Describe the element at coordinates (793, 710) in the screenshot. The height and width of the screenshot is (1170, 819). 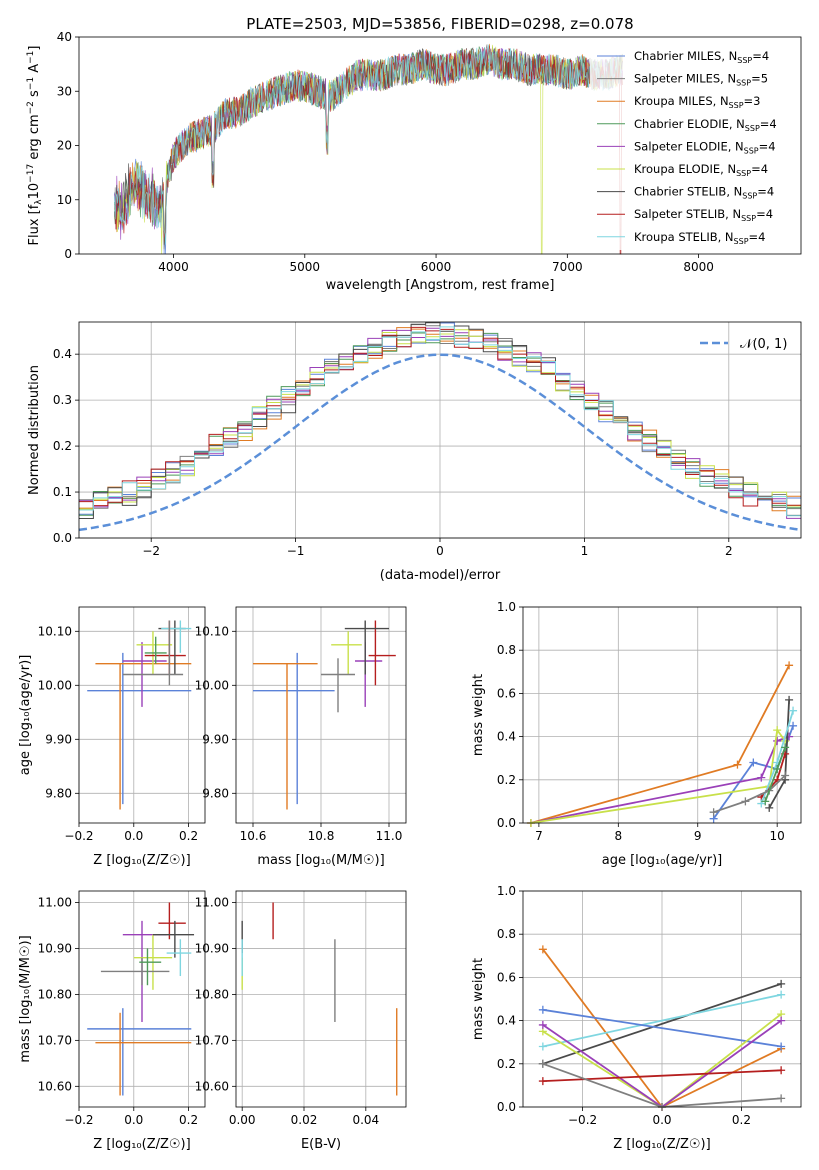
I see `weight-marker-kroupa_stelib` at that location.